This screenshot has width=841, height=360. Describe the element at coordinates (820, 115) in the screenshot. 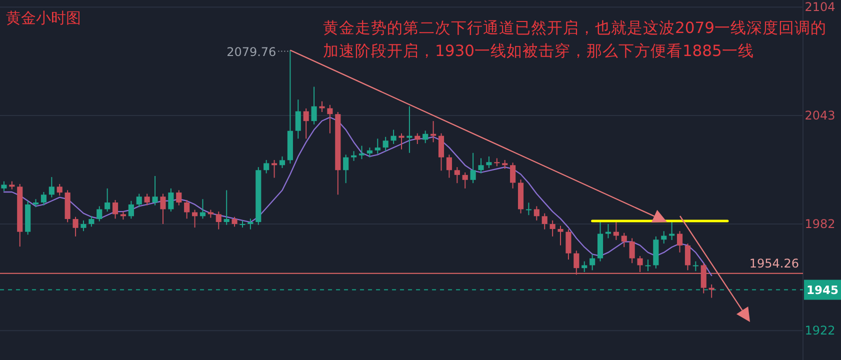

I see `y-tick-label: 2043` at that location.